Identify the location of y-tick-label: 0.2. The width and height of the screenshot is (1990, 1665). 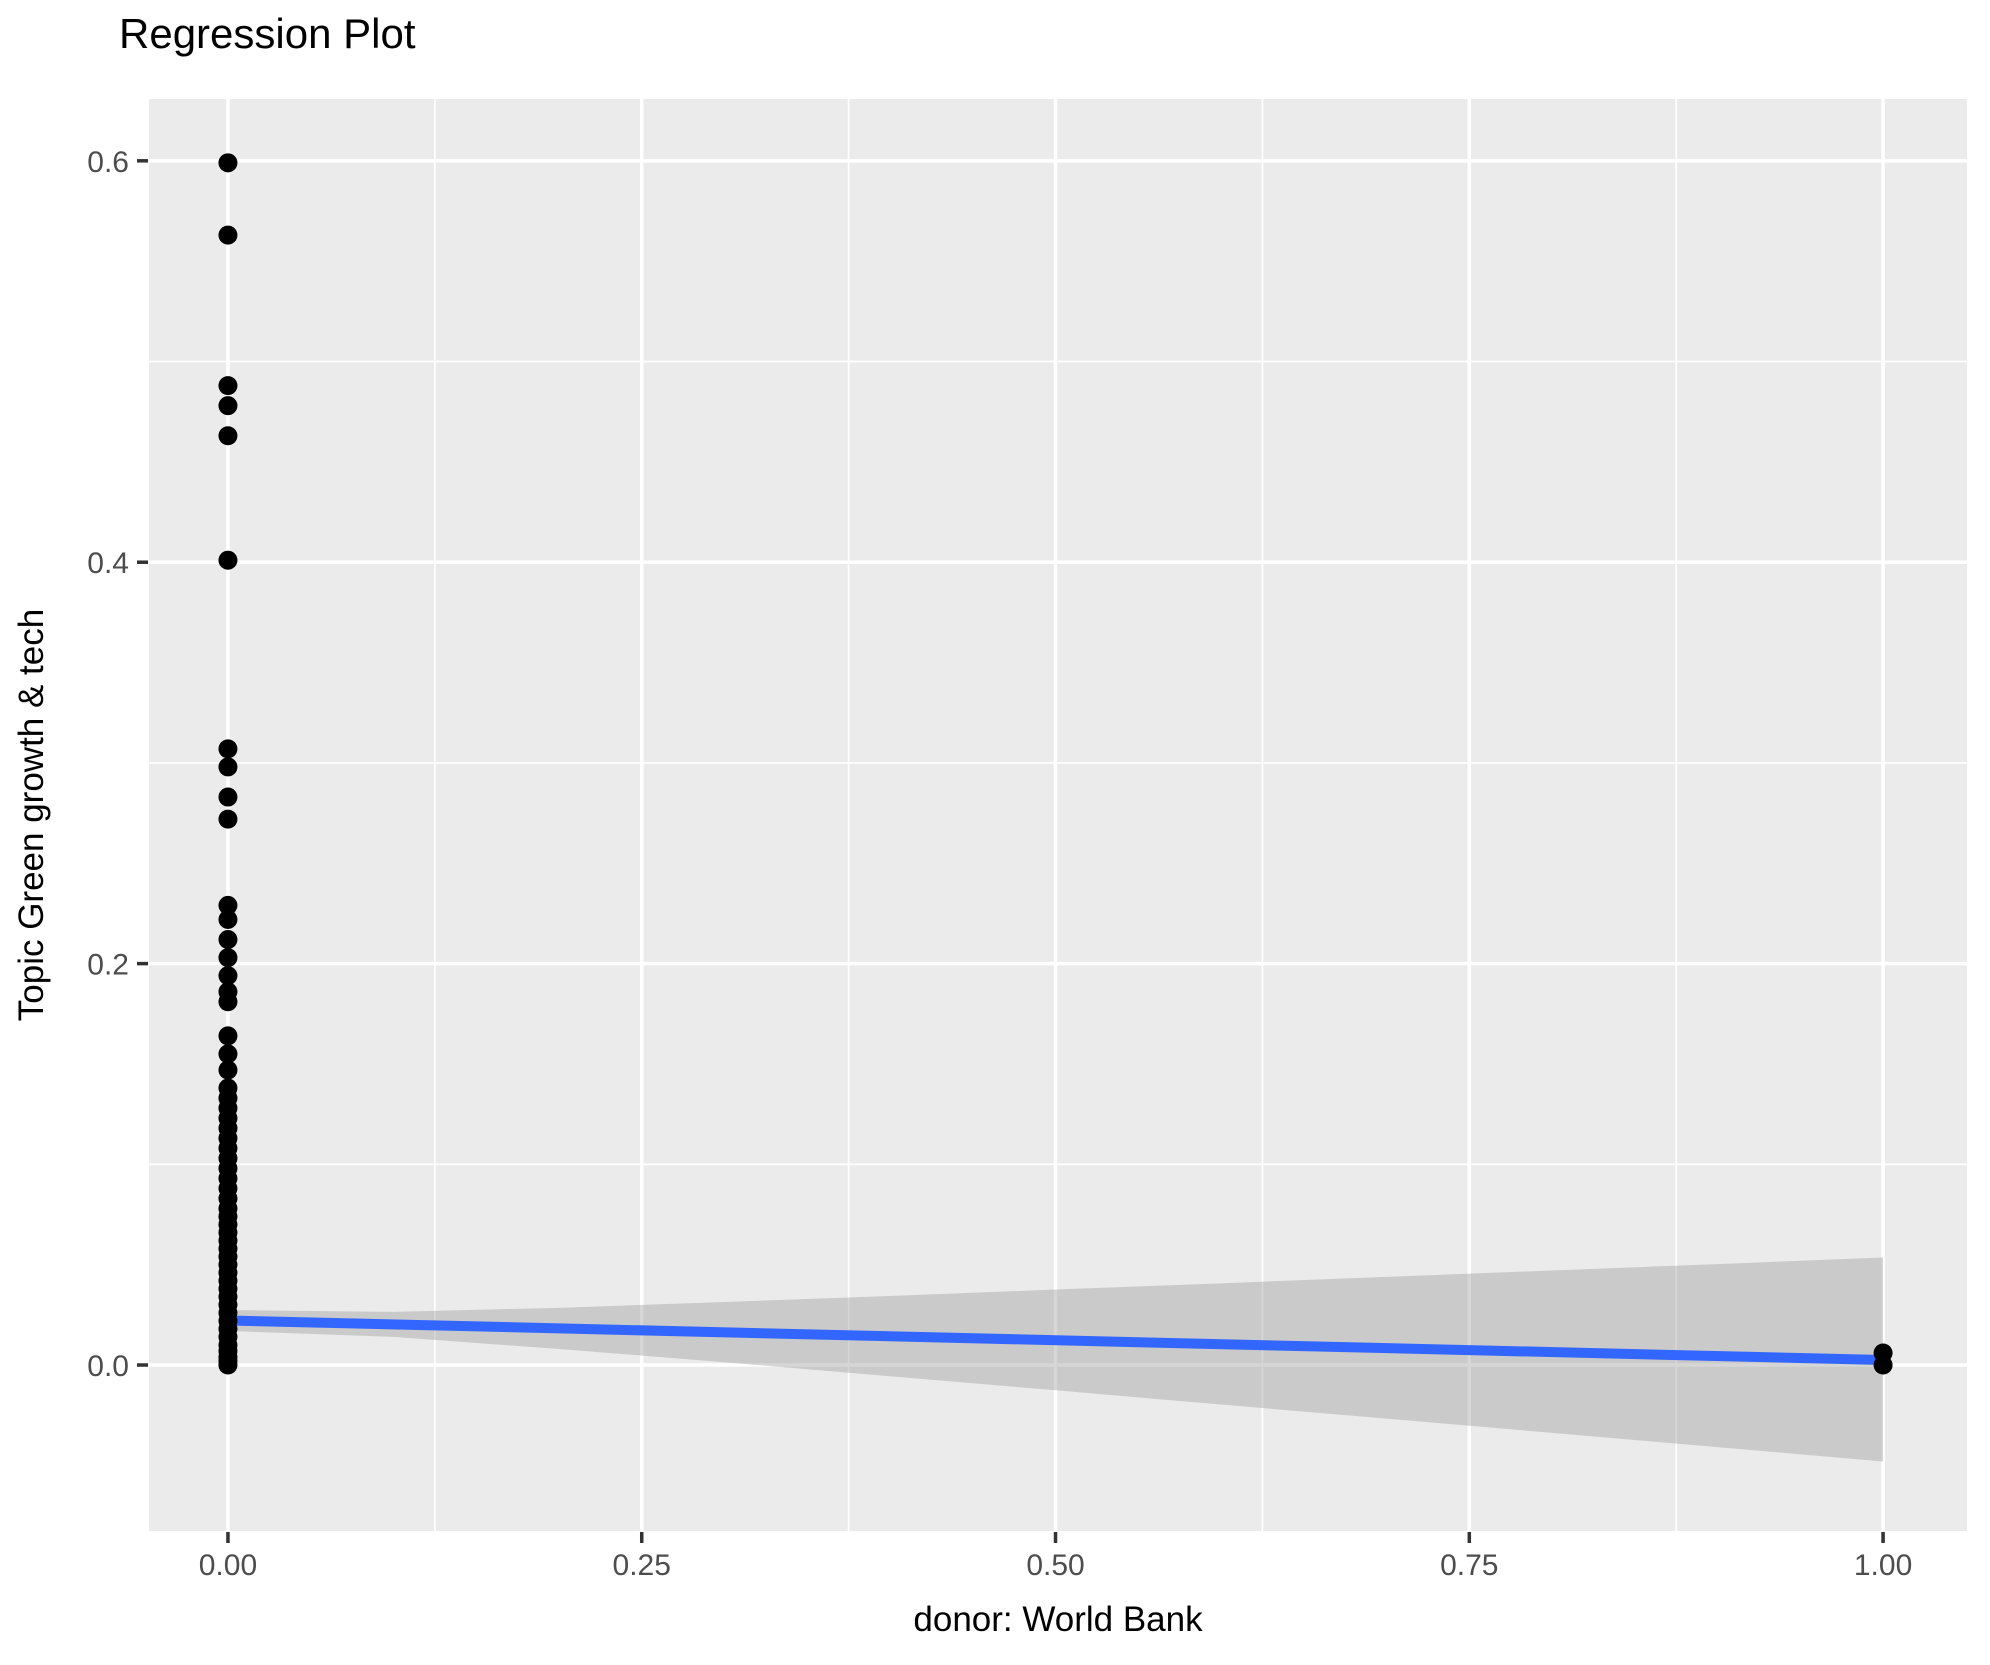
(108, 965).